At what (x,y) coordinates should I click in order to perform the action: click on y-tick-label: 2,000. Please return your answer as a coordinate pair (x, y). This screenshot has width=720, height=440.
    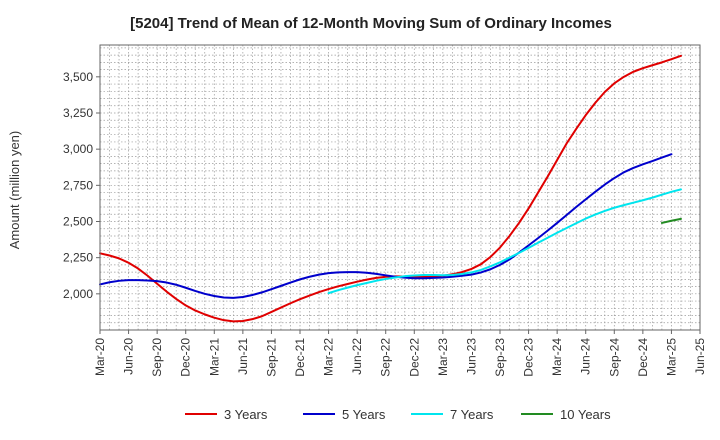
    Looking at the image, I should click on (78, 294).